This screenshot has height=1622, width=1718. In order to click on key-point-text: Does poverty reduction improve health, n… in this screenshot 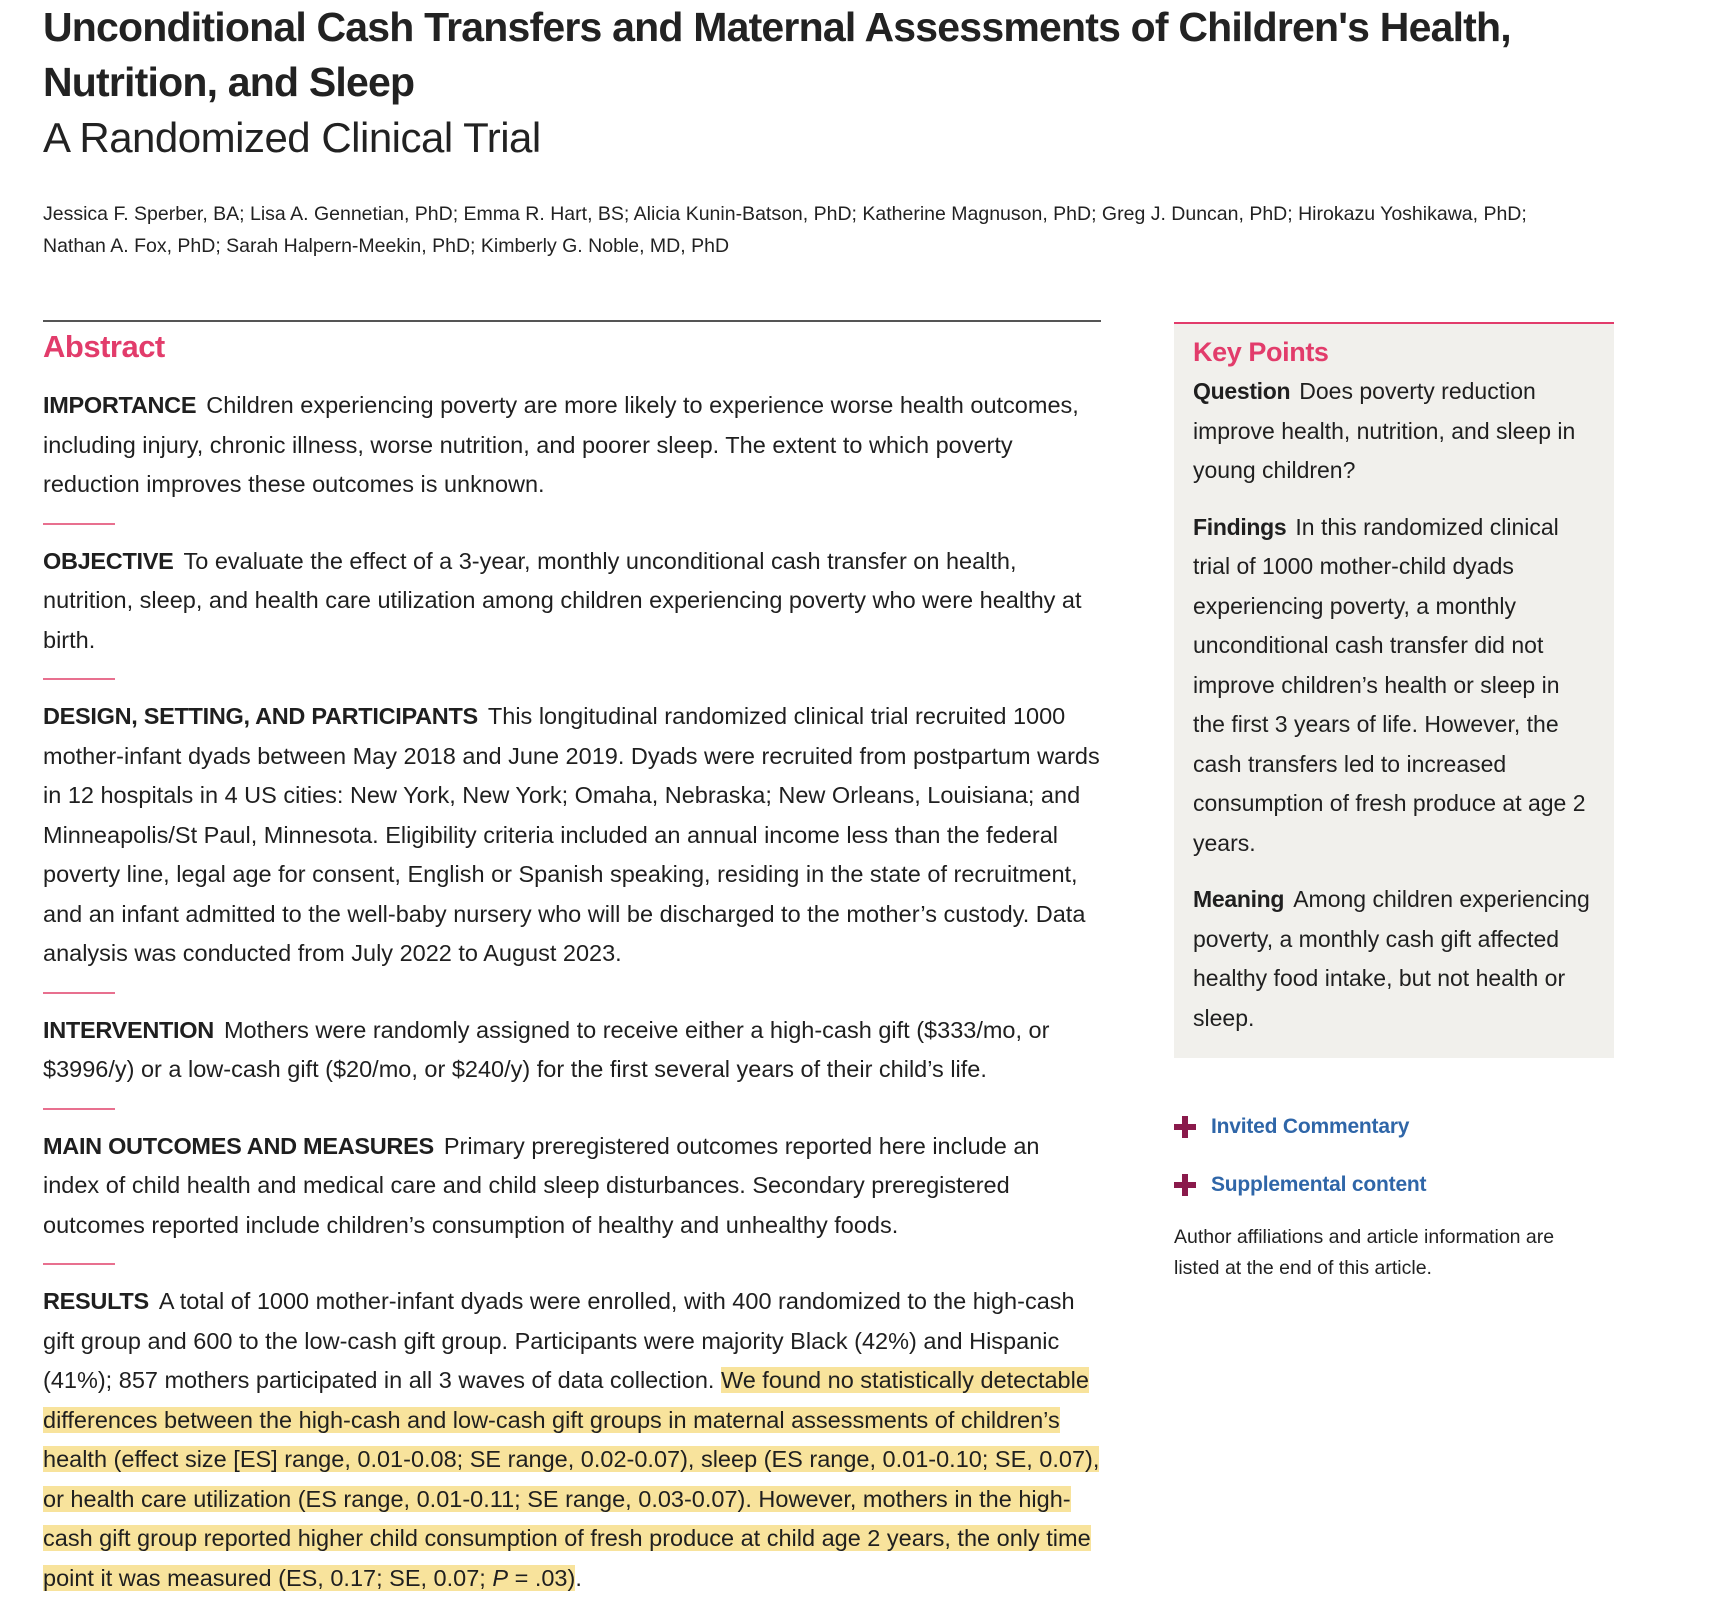, I will do `click(1384, 430)`.